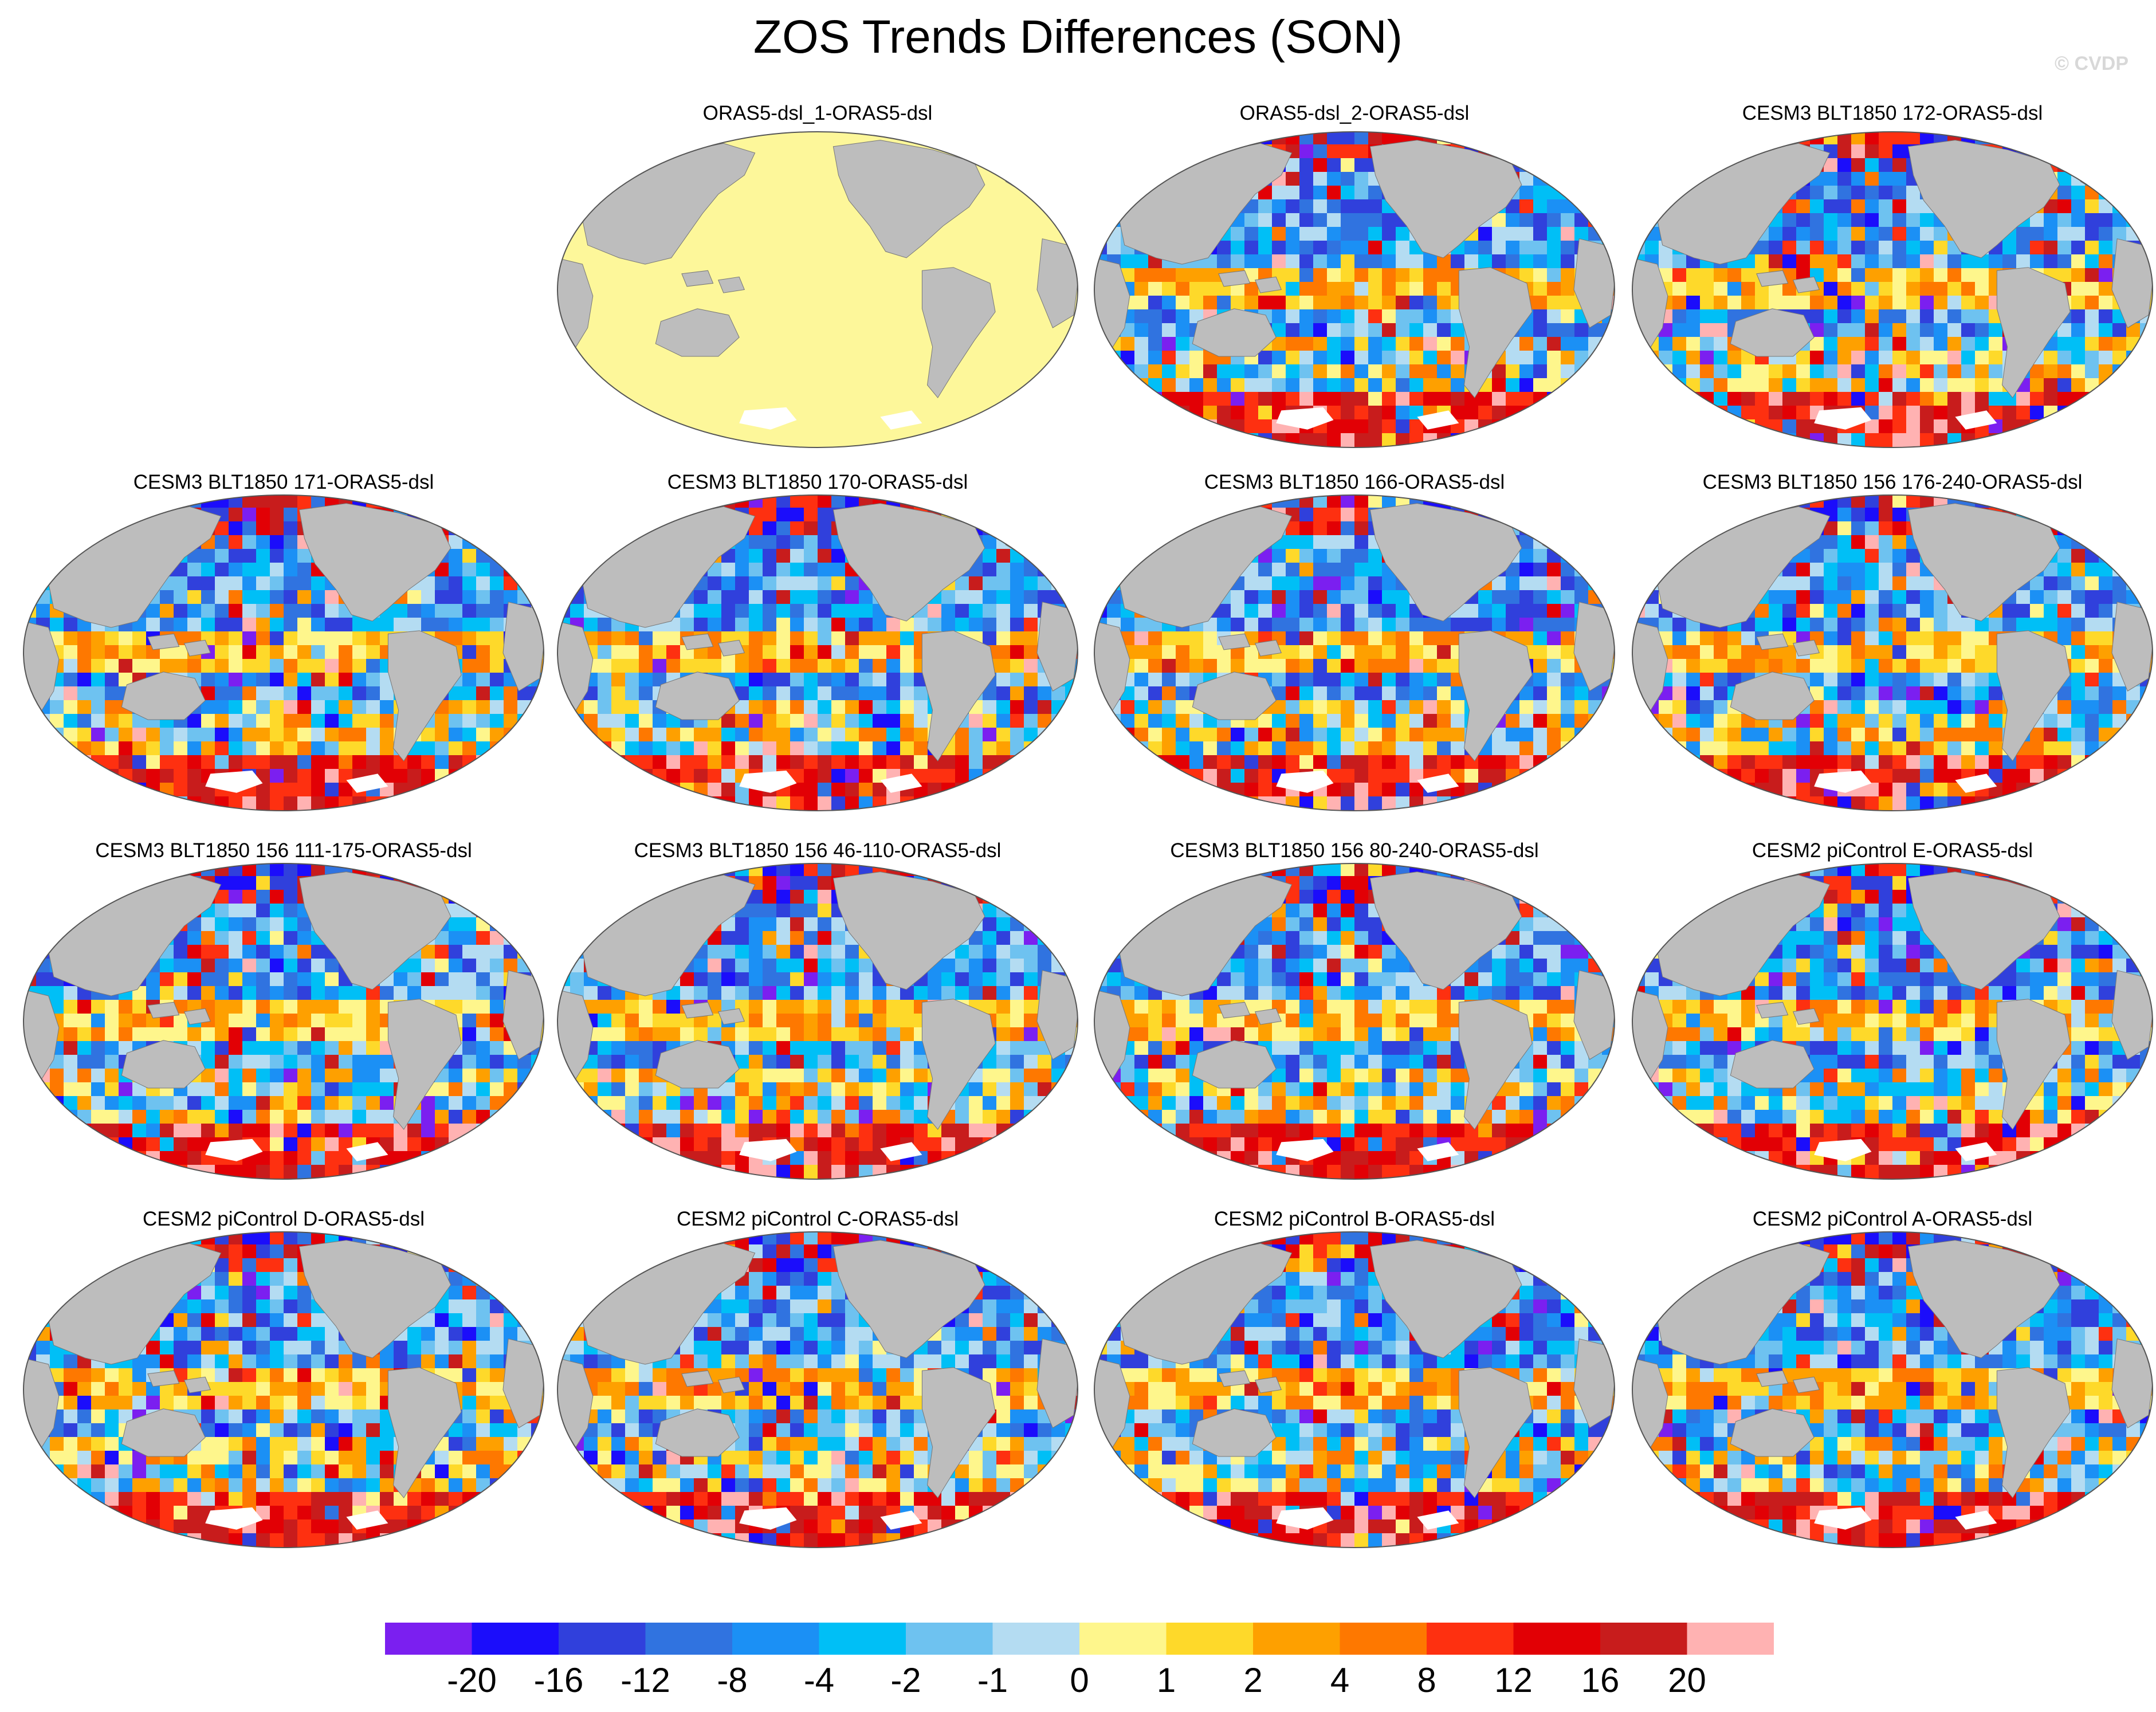 This screenshot has width=2156, height=1712. What do you see at coordinates (1354, 1219) in the screenshot?
I see `panel-title: CESM2 piControl B-ORAS5-dsl` at bounding box center [1354, 1219].